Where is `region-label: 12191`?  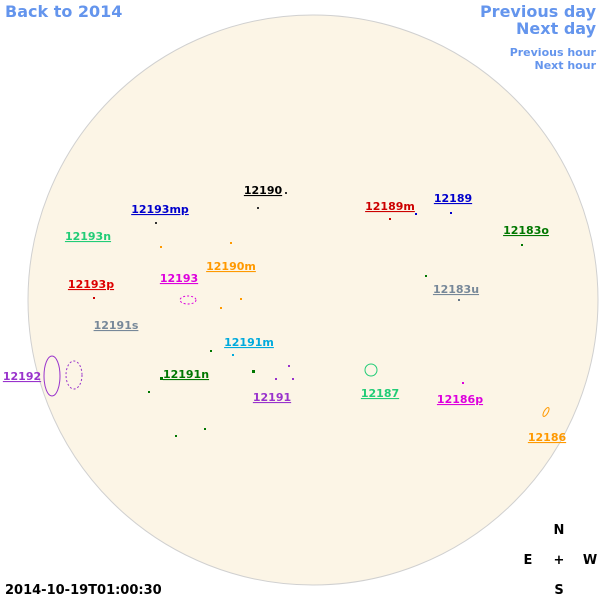
region-label: 12191 is located at coordinates (272, 397).